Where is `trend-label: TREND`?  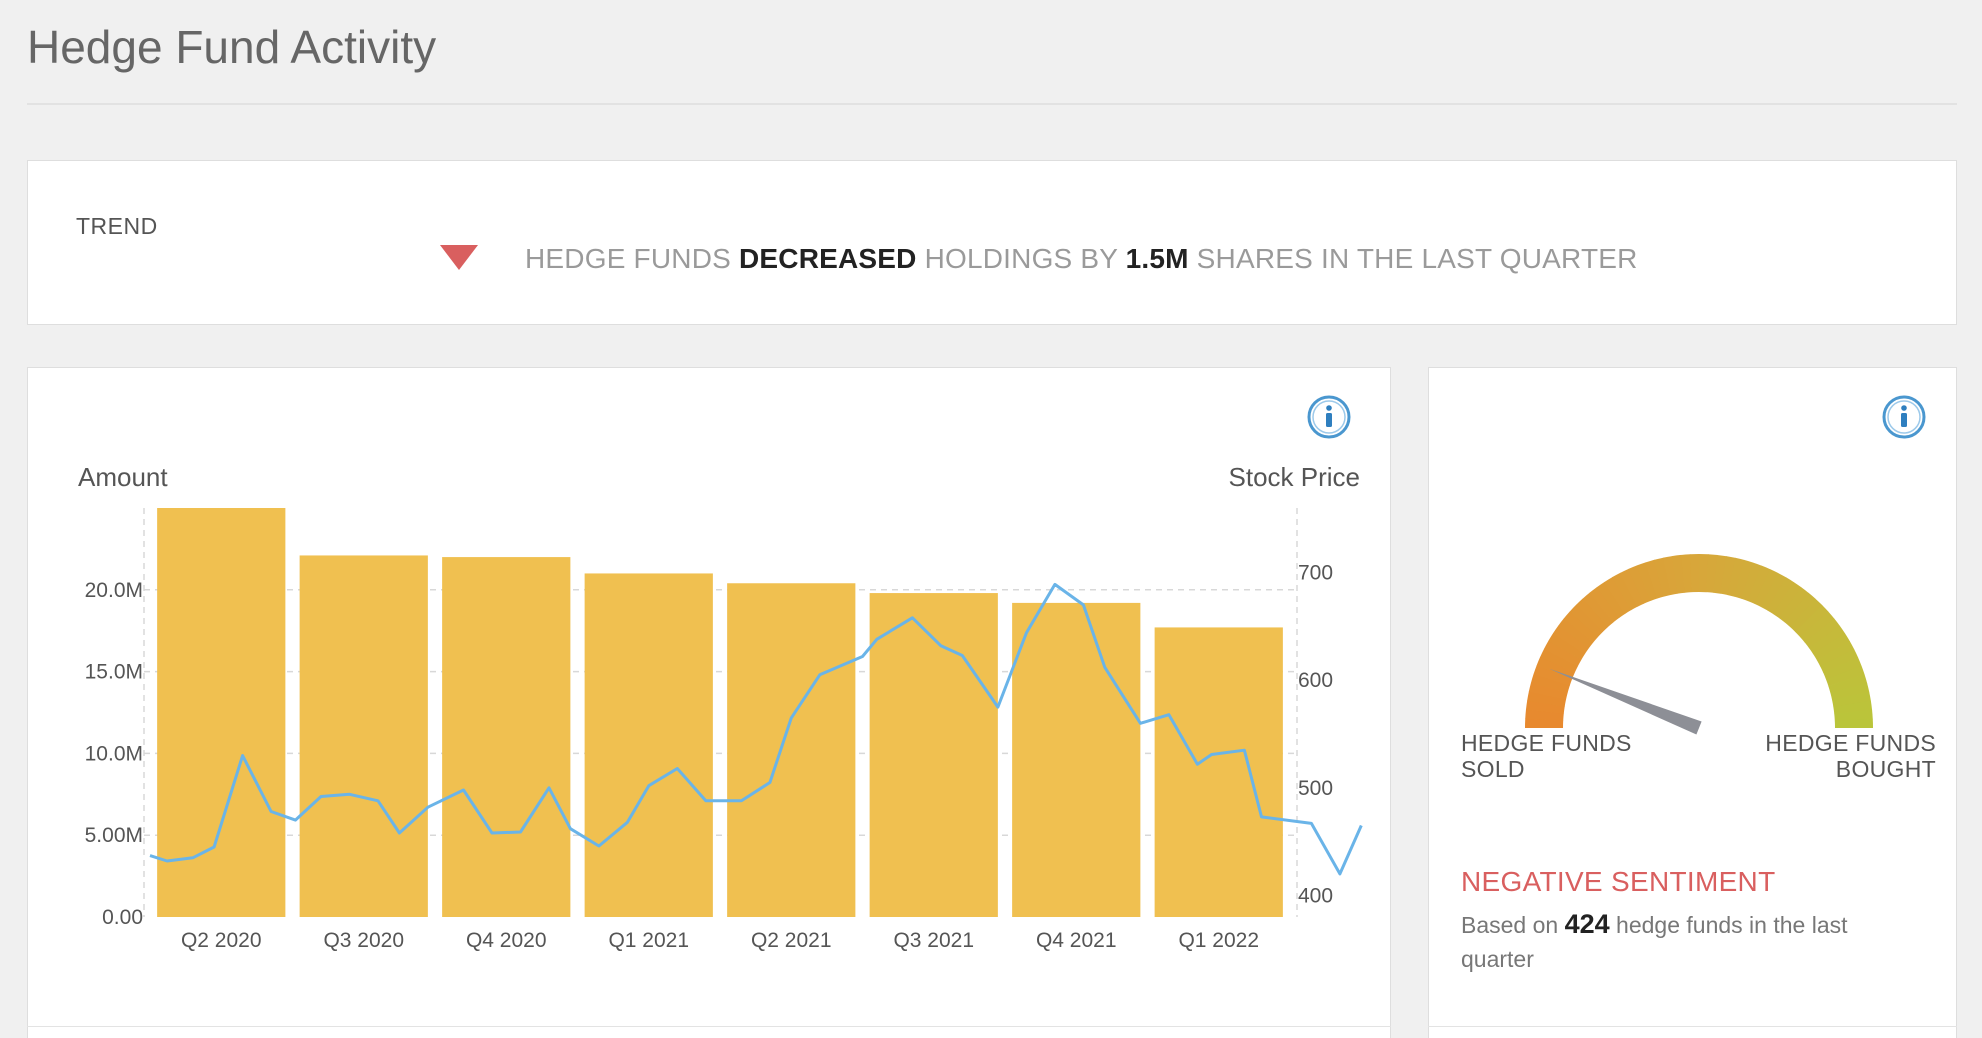
trend-label: TREND is located at coordinates (117, 226).